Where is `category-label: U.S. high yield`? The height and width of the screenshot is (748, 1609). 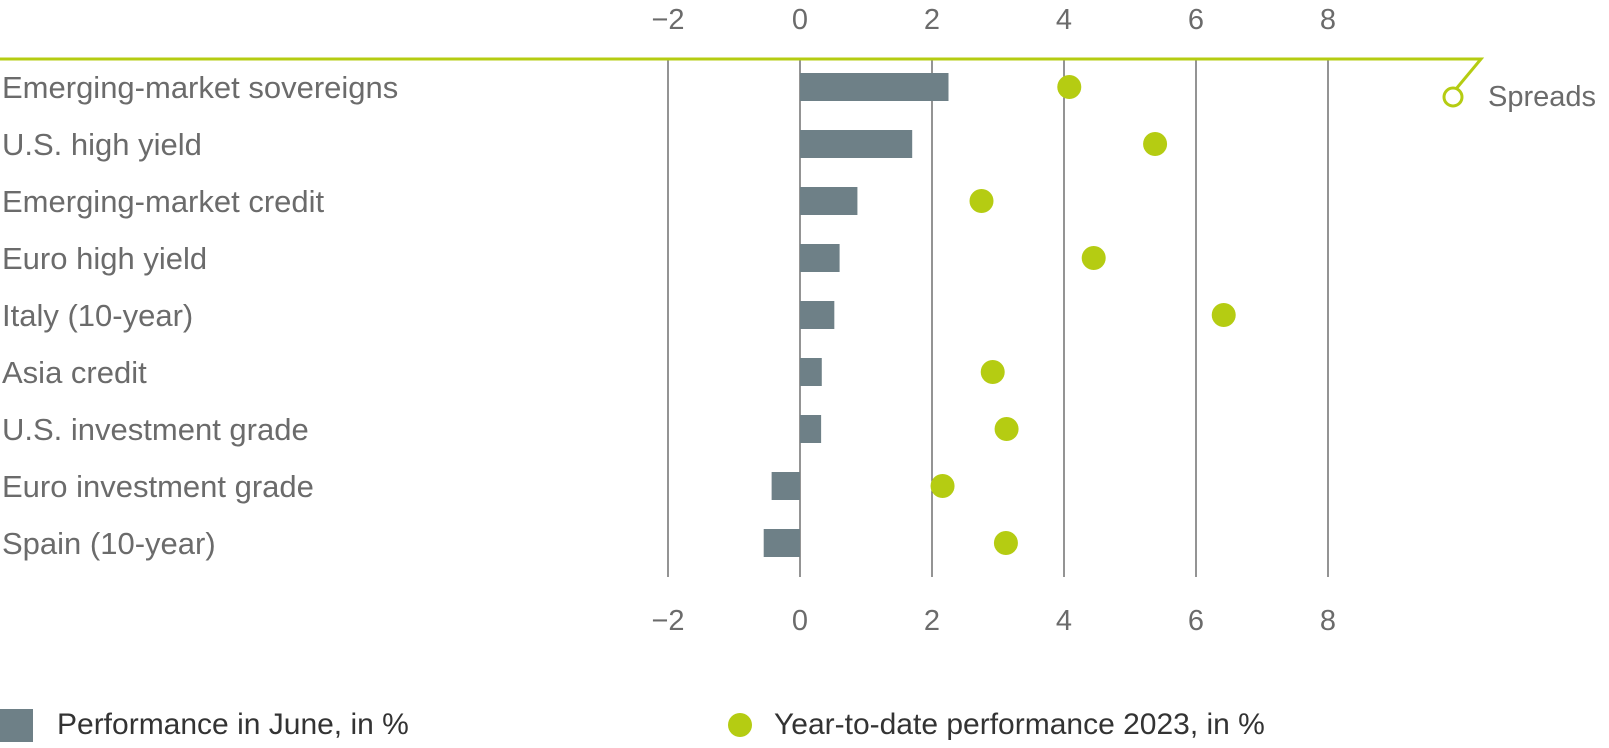
category-label: U.S. high yield is located at coordinates (102, 144).